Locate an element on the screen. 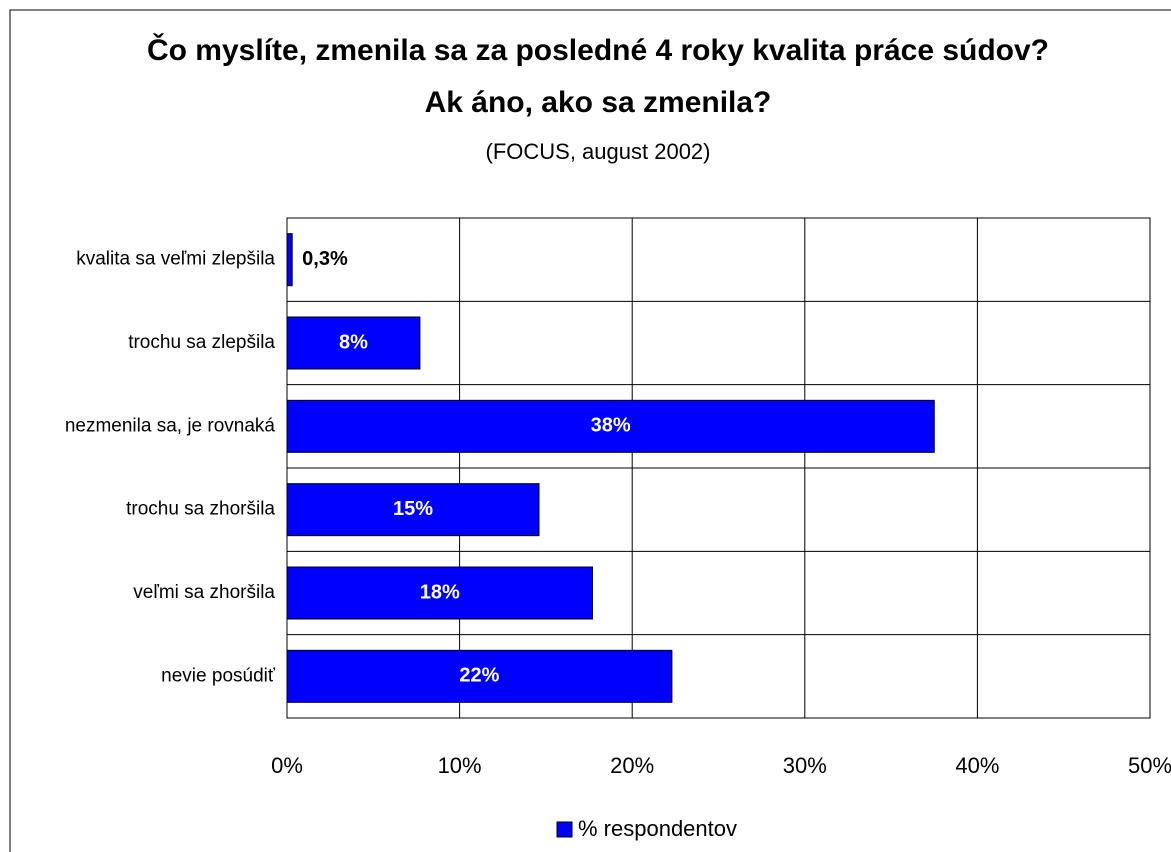 This screenshot has height=852, width=1171. x-tick-label: 30% is located at coordinates (805, 765).